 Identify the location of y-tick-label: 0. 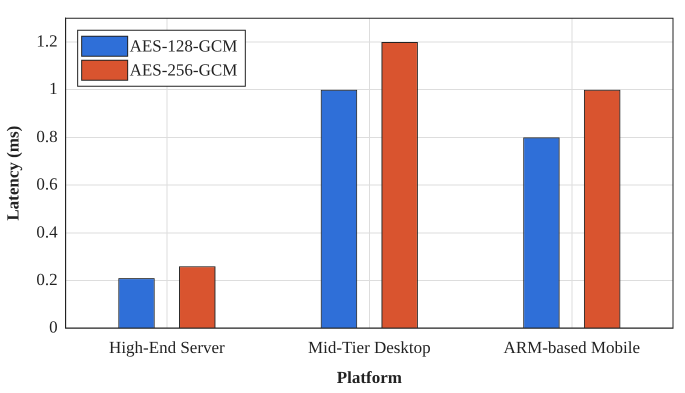
(53, 327).